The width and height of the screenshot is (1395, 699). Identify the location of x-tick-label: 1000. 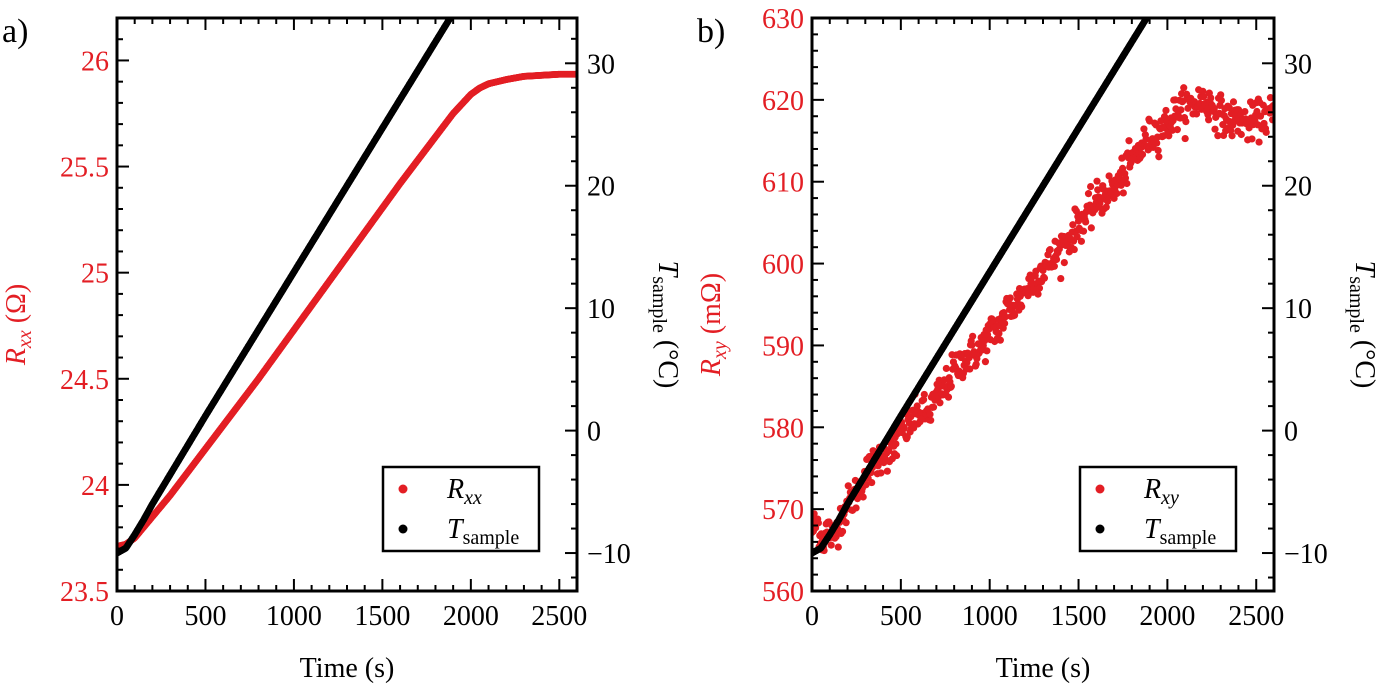
(294, 616).